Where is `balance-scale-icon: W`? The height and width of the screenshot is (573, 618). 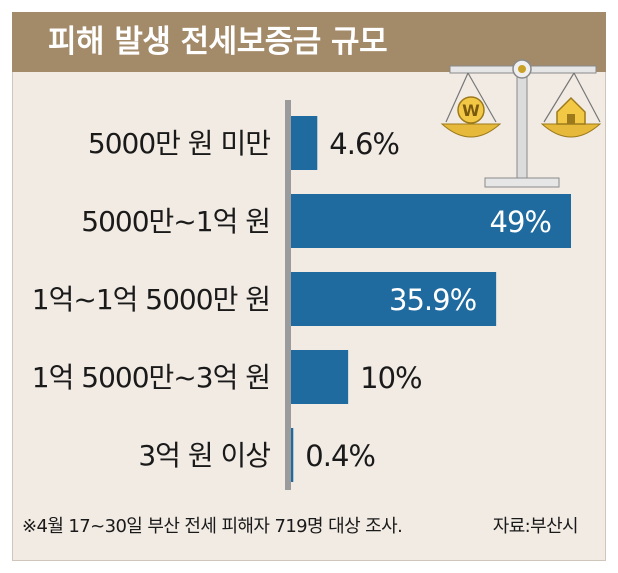 balance-scale-icon: W is located at coordinates (521, 123).